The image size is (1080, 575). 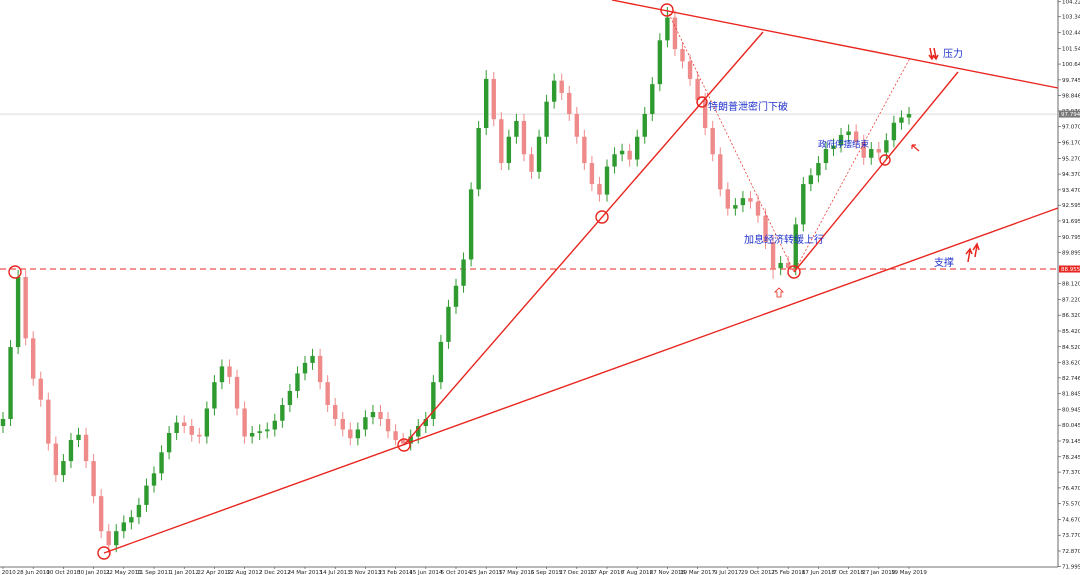 I want to click on y-tick-label: 84.520, so click(x=1071, y=348).